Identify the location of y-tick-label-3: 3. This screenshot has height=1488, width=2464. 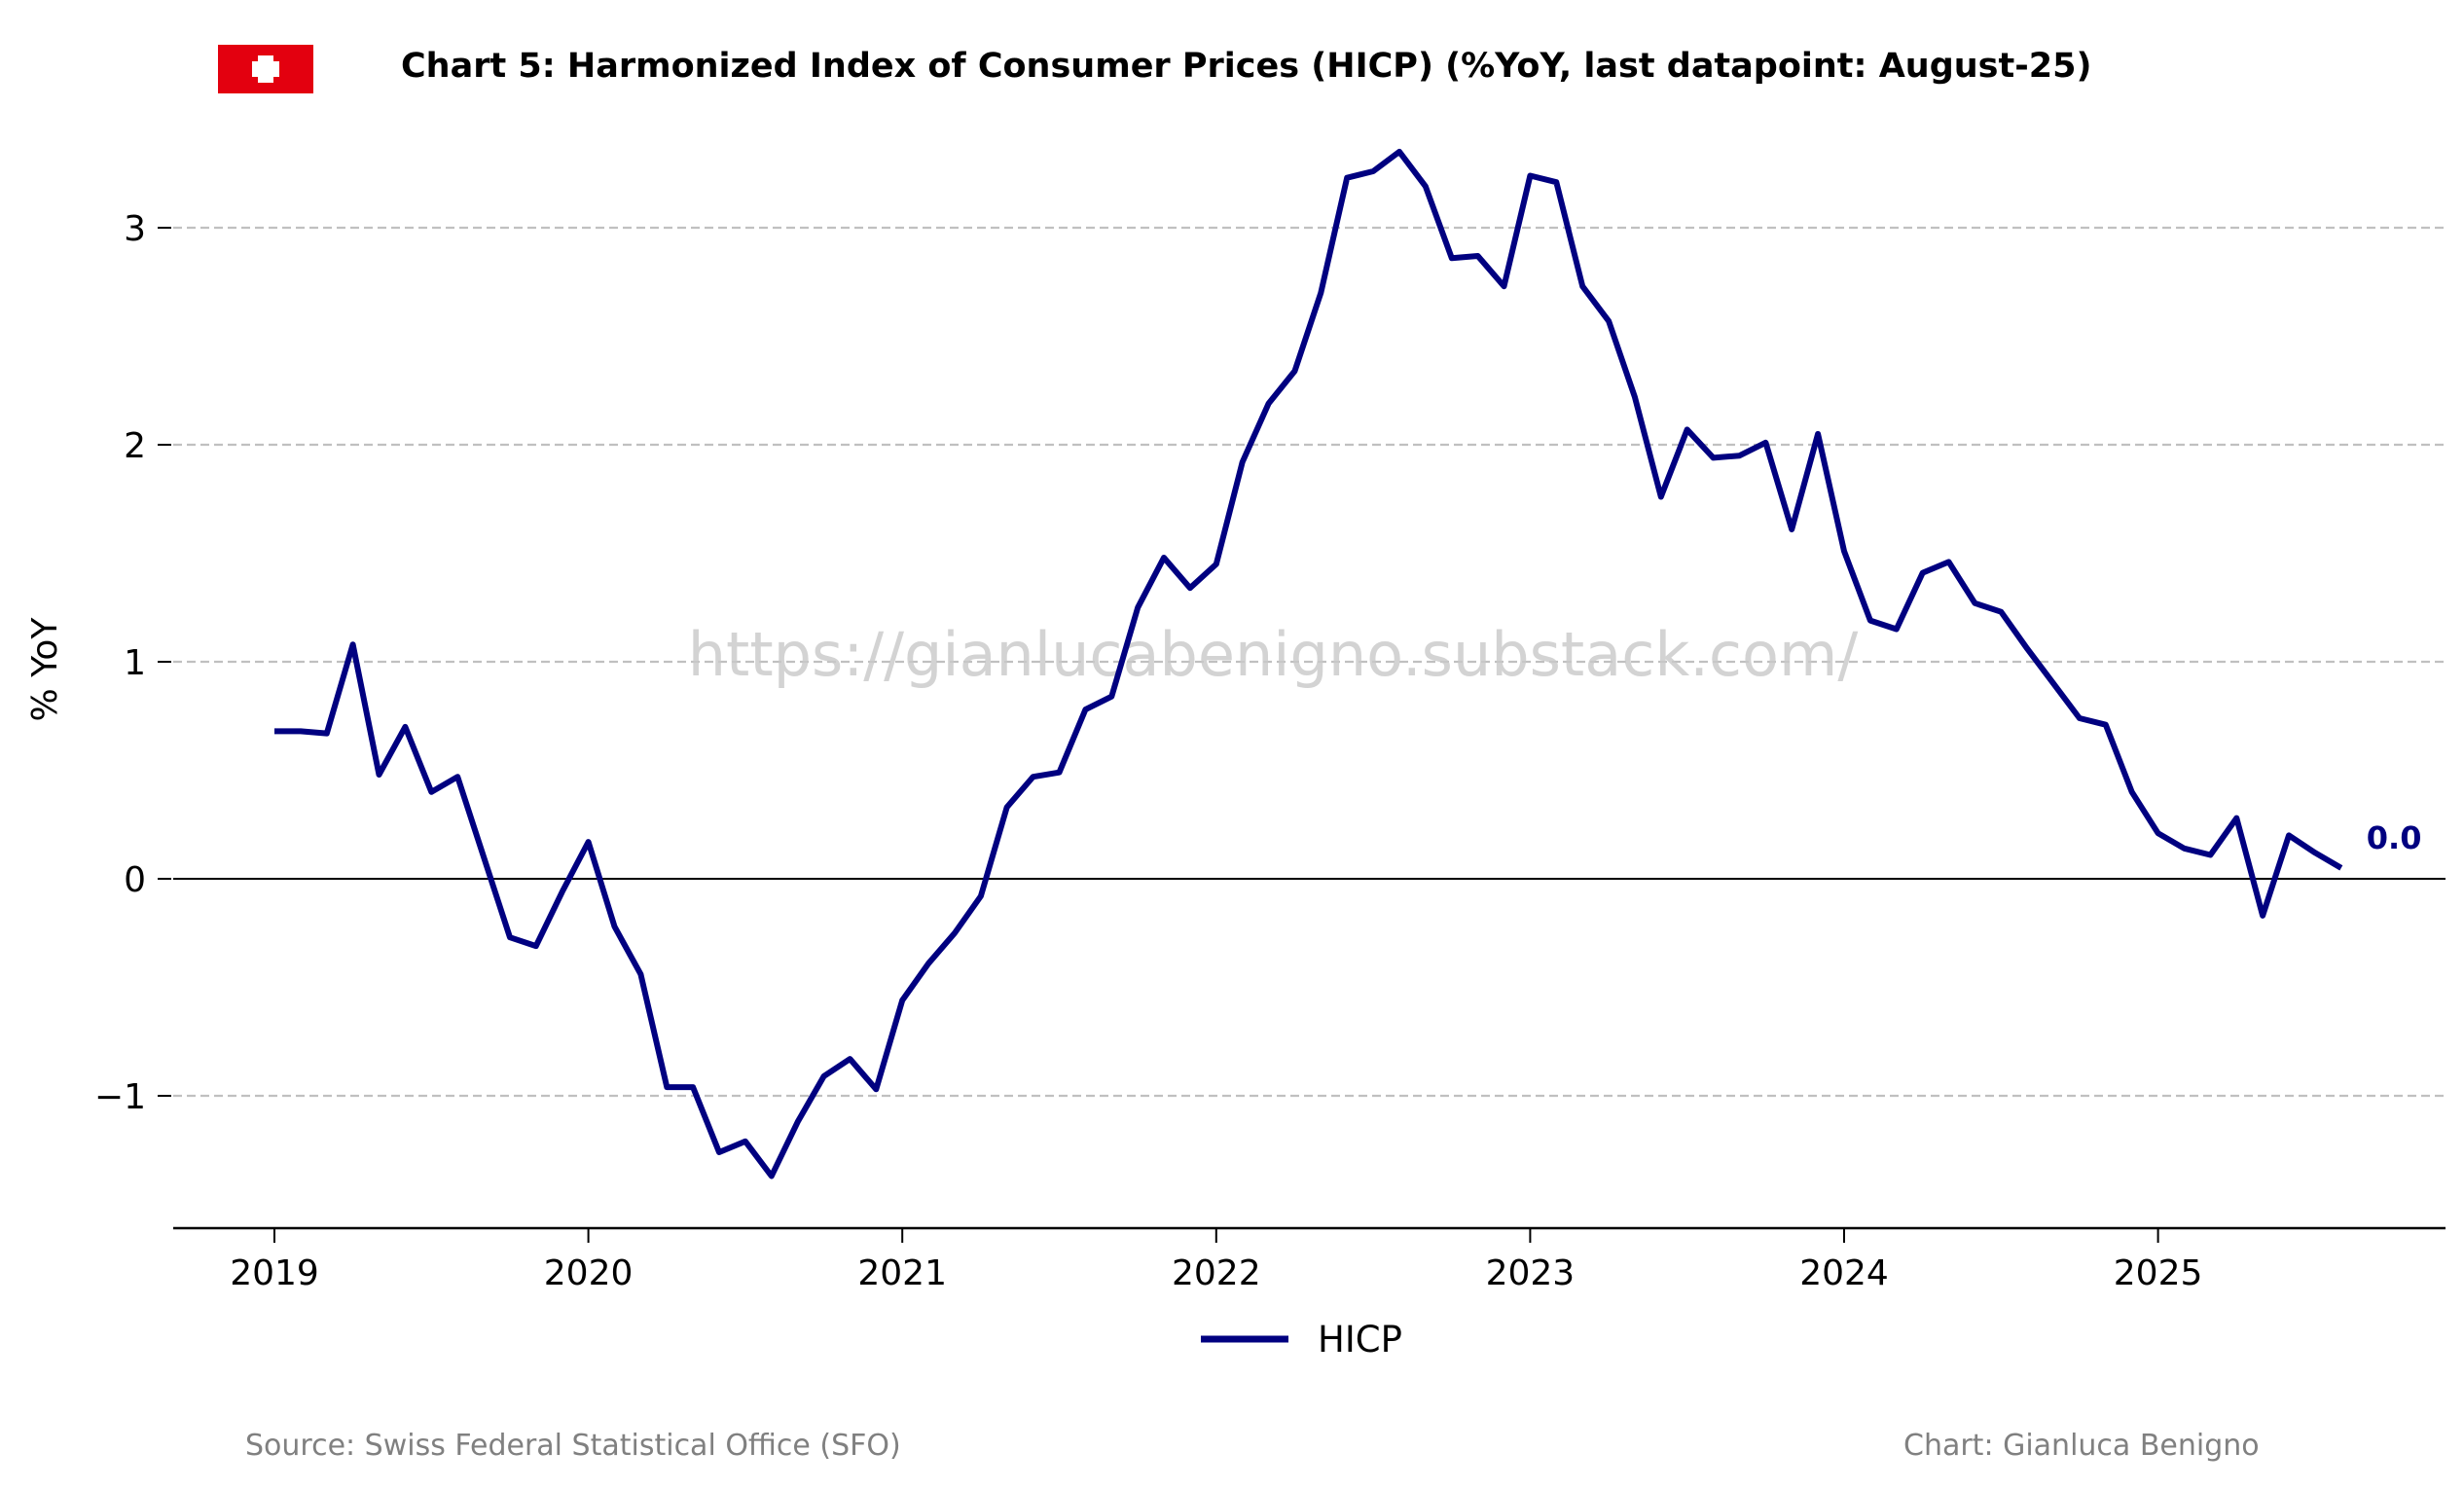
(135, 229).